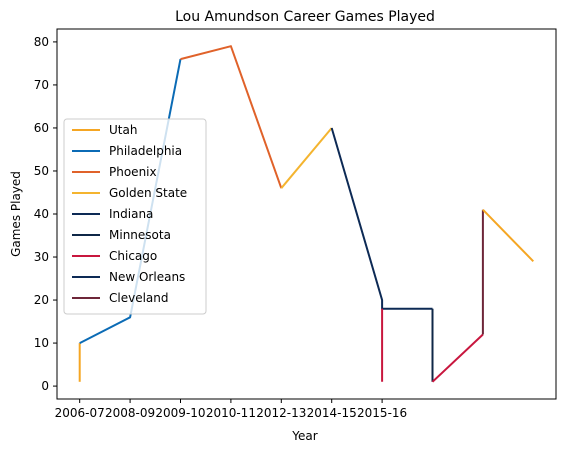  I want to click on x-tick-label: 2014-15, so click(332, 413).